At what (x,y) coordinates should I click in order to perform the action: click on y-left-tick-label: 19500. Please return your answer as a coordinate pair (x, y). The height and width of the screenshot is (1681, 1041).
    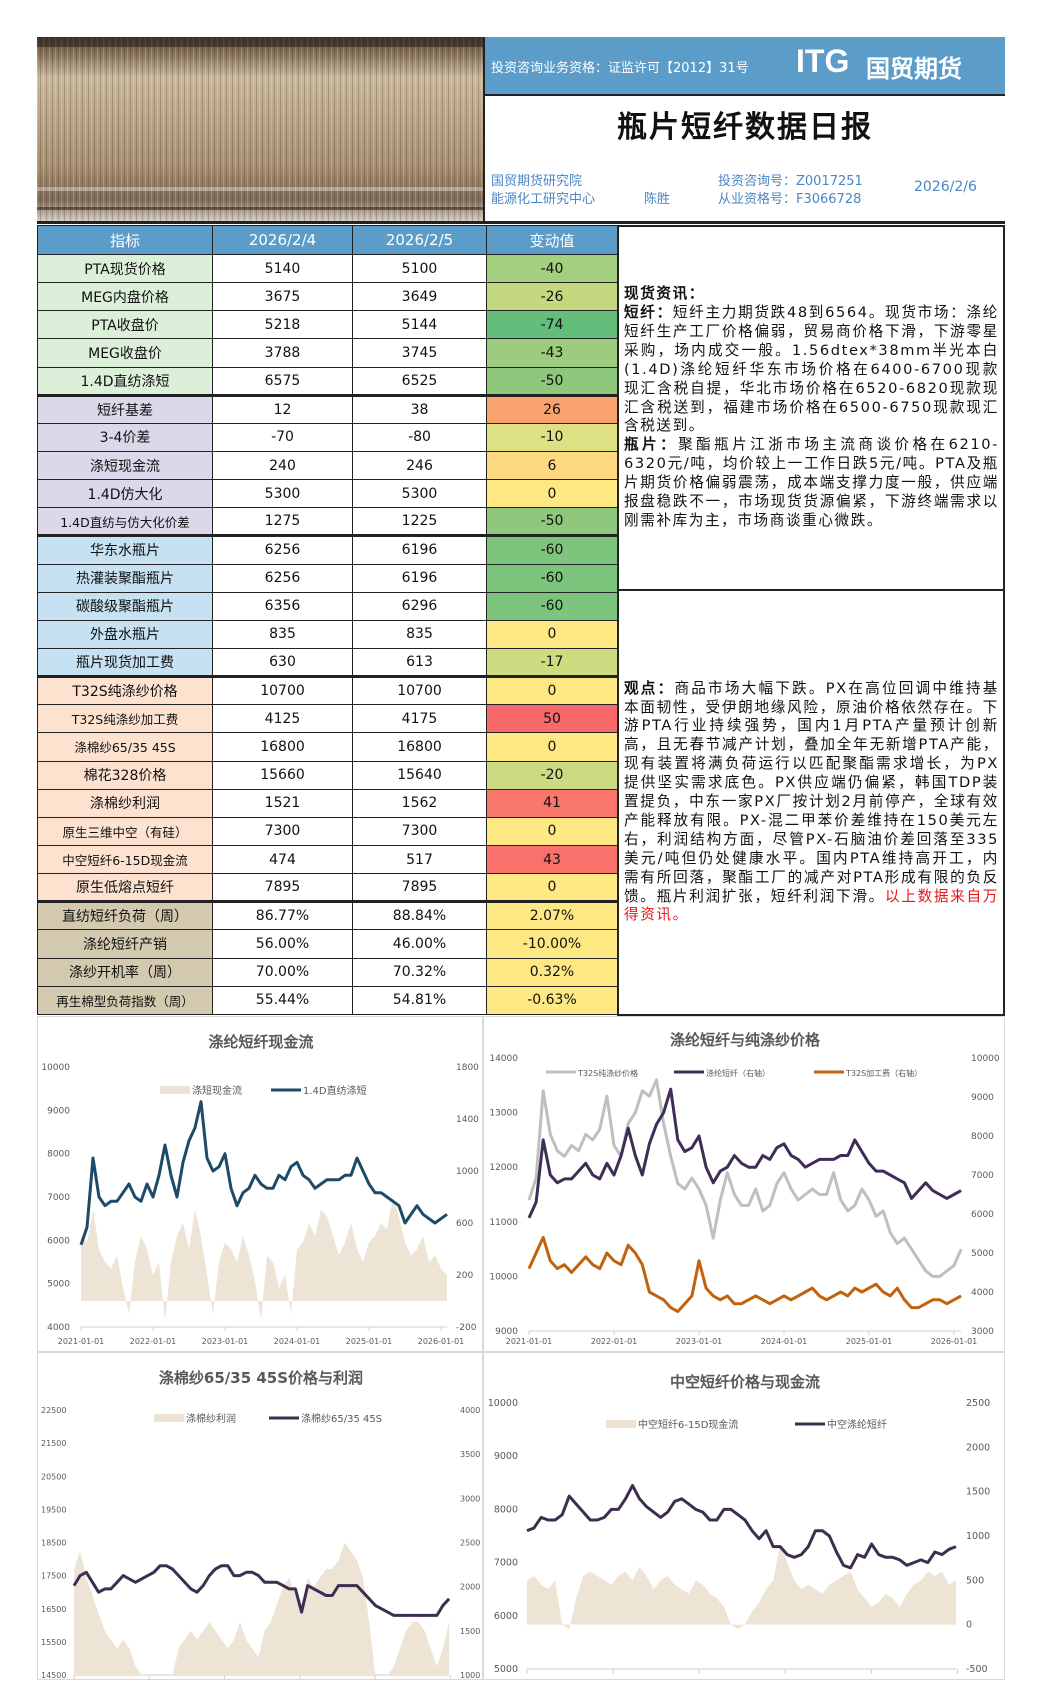
    Looking at the image, I should click on (53, 1509).